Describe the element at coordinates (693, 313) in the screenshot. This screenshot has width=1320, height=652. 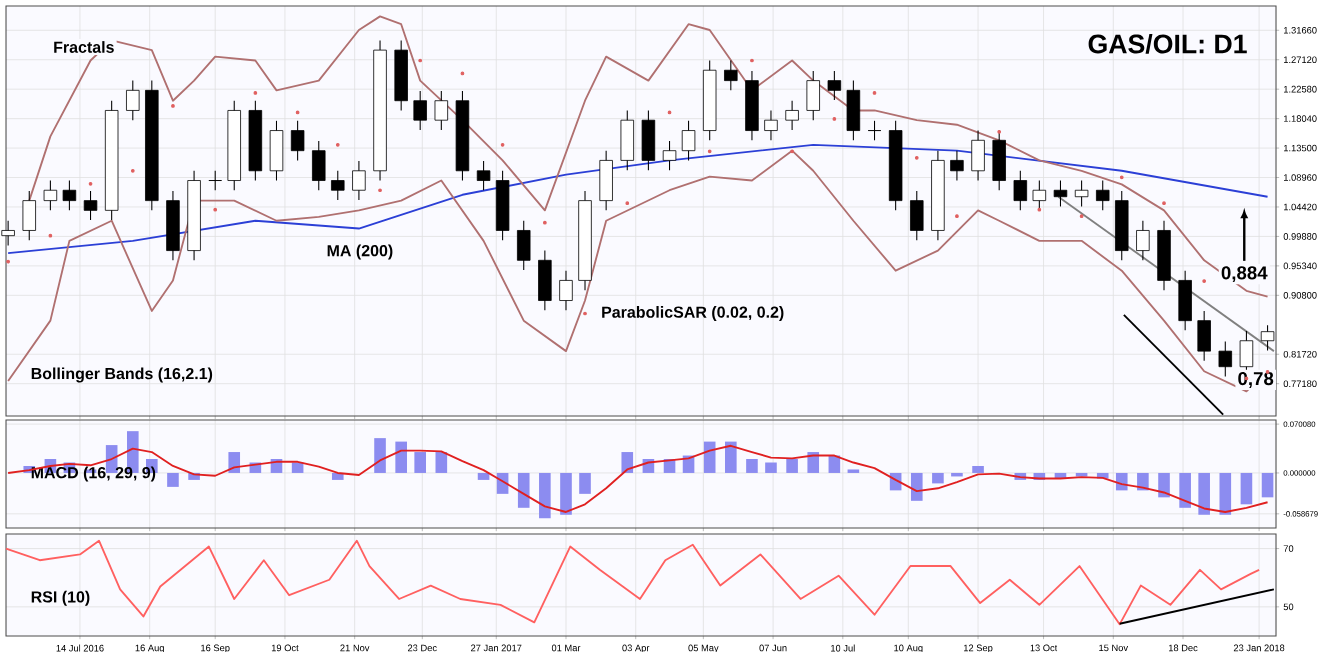
I see `series-label: ParabolicSAR (0.02, 0.2)` at that location.